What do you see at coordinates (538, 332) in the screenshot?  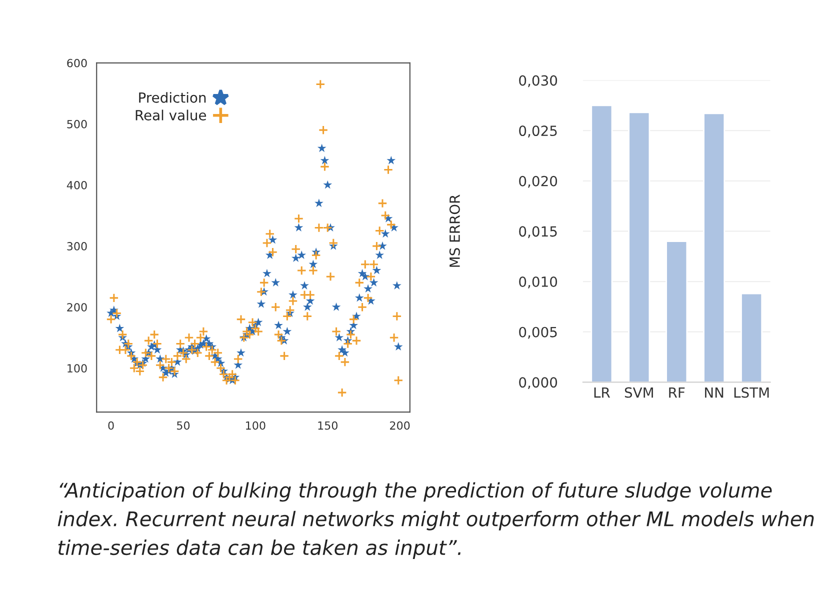 I see `y-tick-label: 0,005` at bounding box center [538, 332].